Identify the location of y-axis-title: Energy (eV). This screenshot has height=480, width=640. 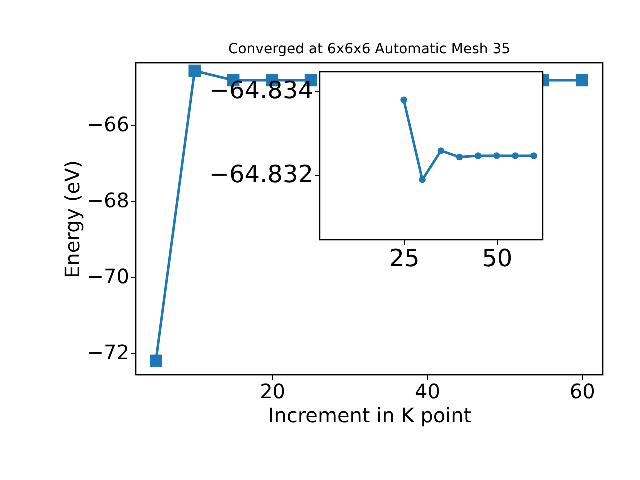
(72, 219).